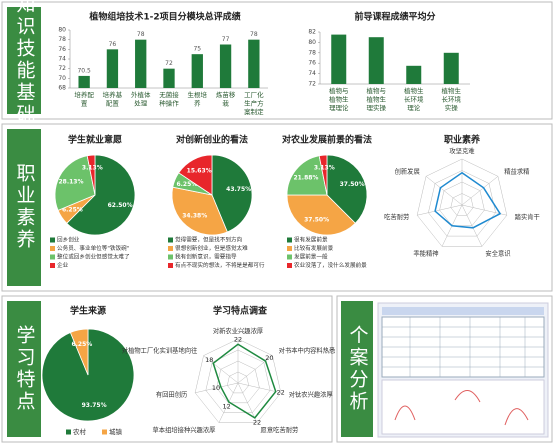  Describe the element at coordinates (171, 394) in the screenshot. I see `axis-label: 有回田创历` at that location.